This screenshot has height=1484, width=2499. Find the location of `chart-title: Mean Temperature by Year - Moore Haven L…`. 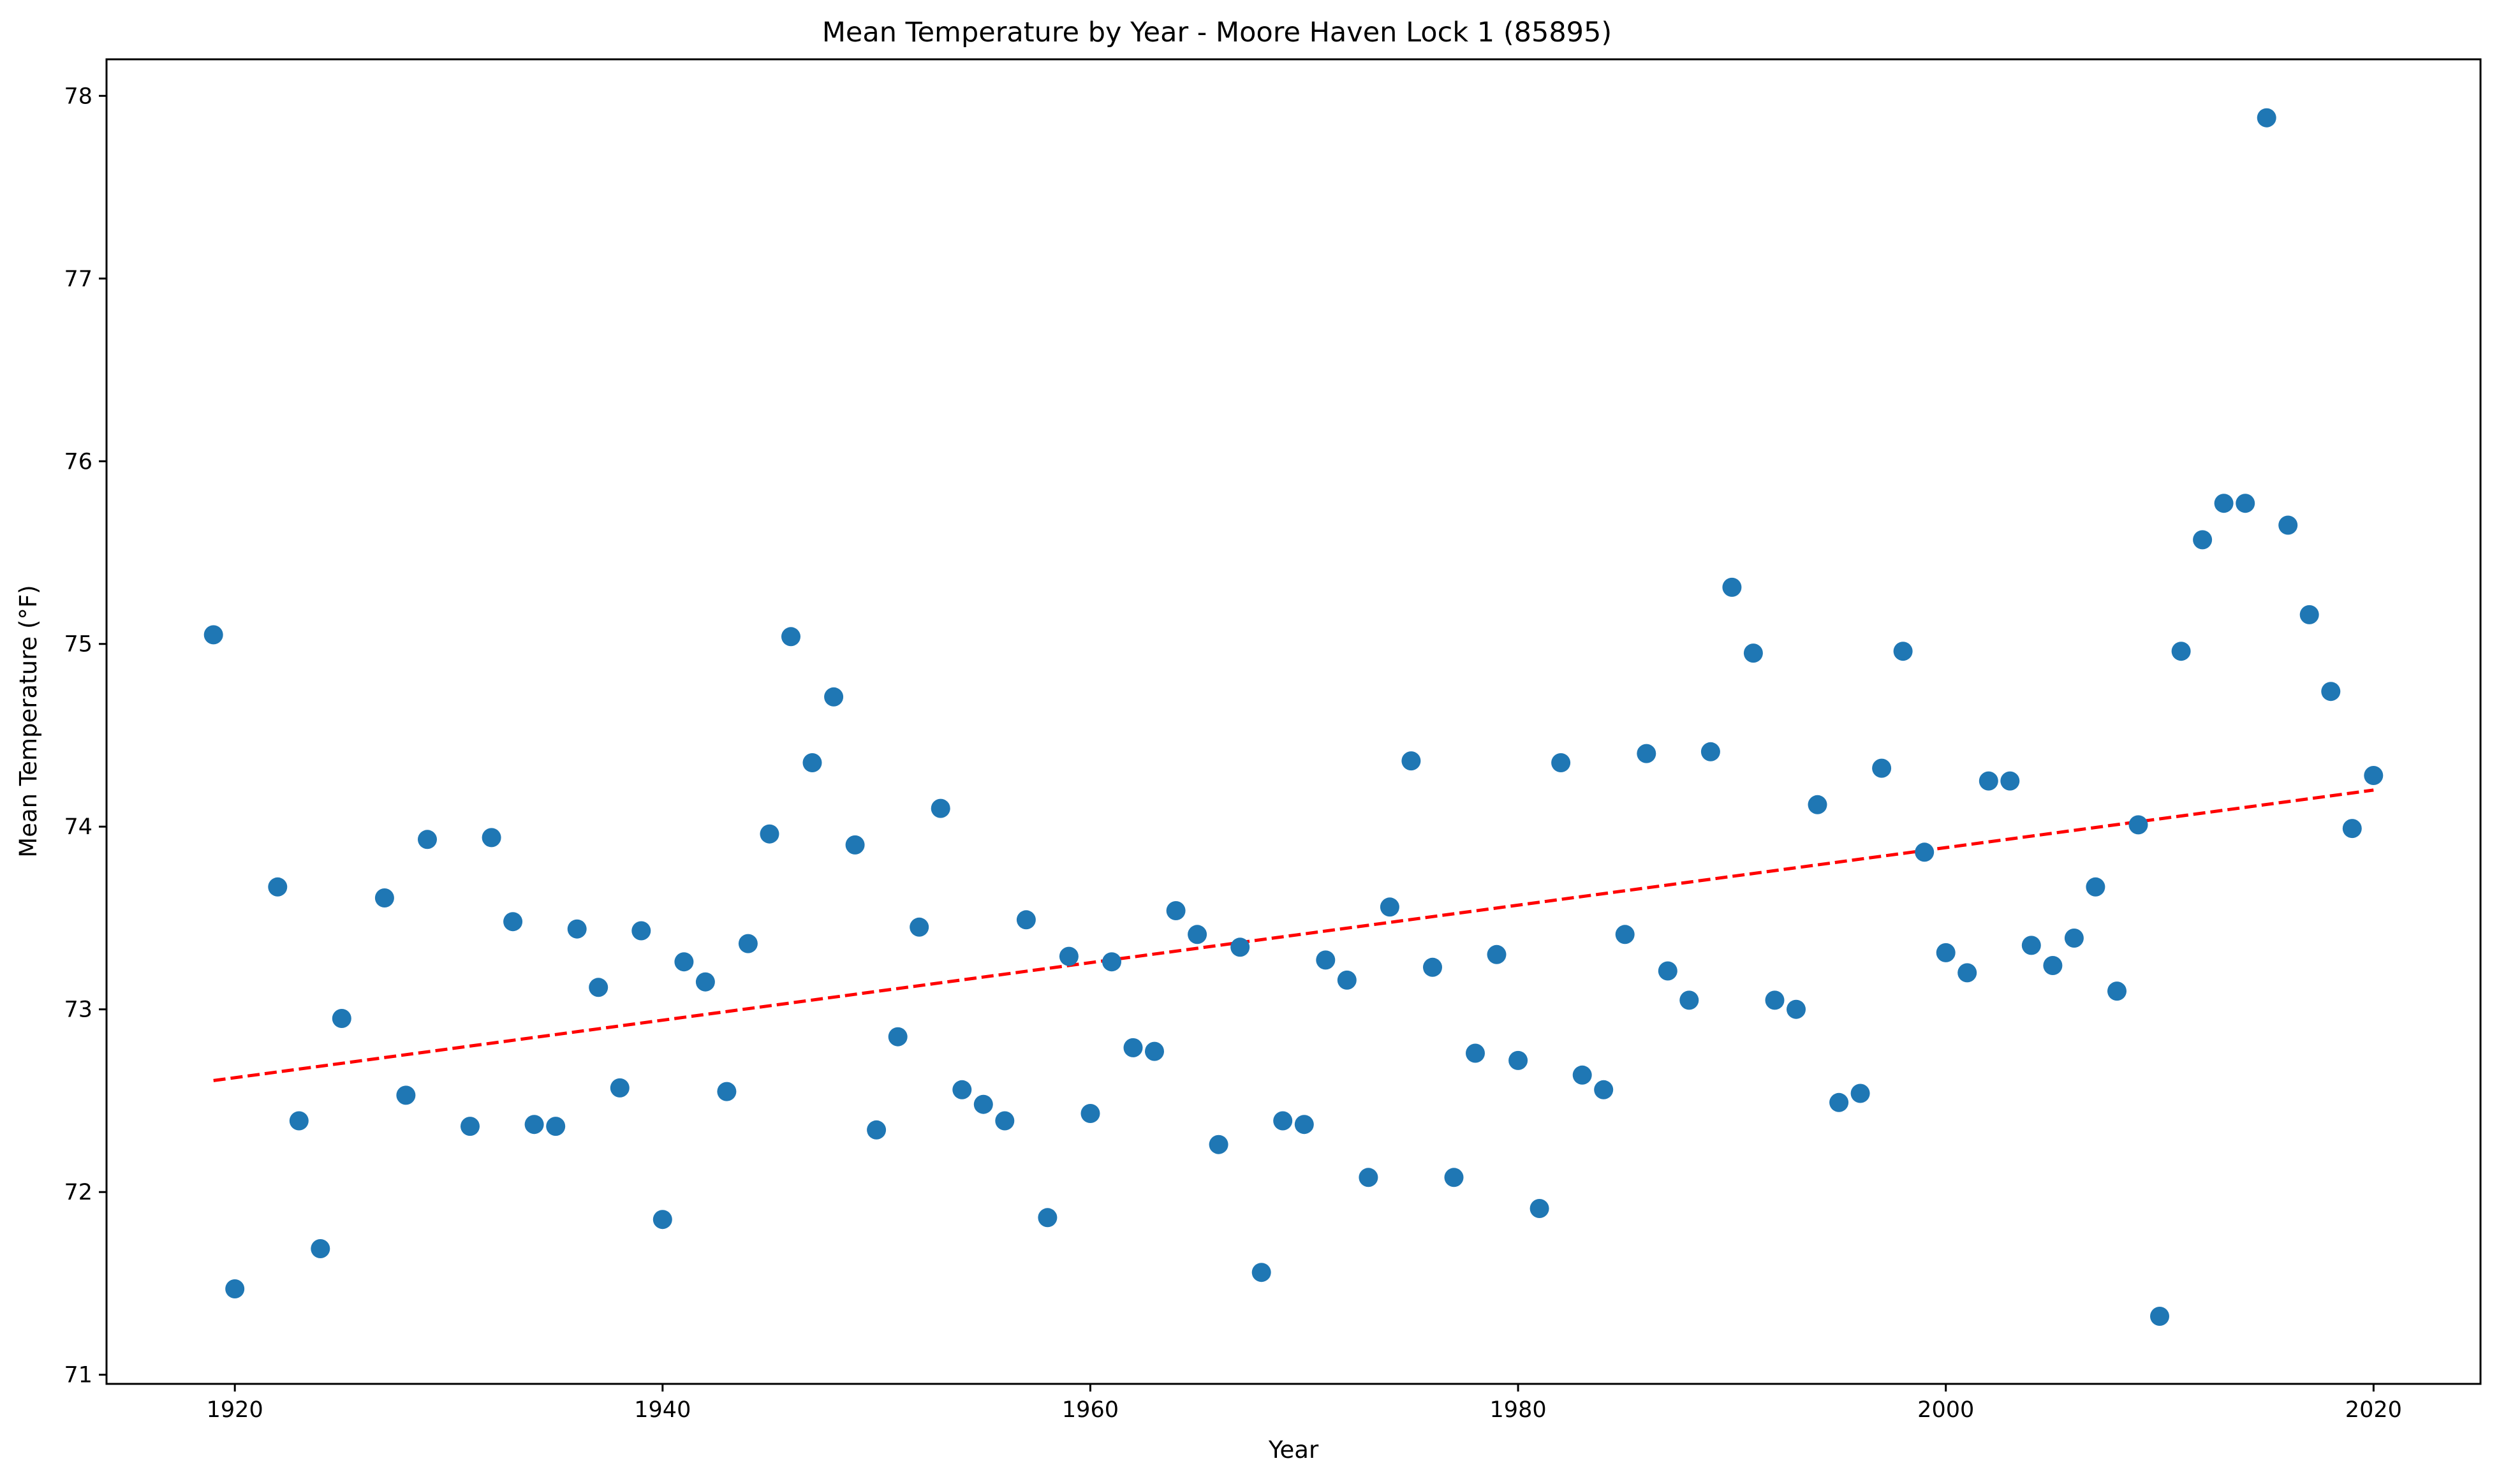

chart-title: Mean Temperature by Year - Moore Haven L… is located at coordinates (1217, 32).